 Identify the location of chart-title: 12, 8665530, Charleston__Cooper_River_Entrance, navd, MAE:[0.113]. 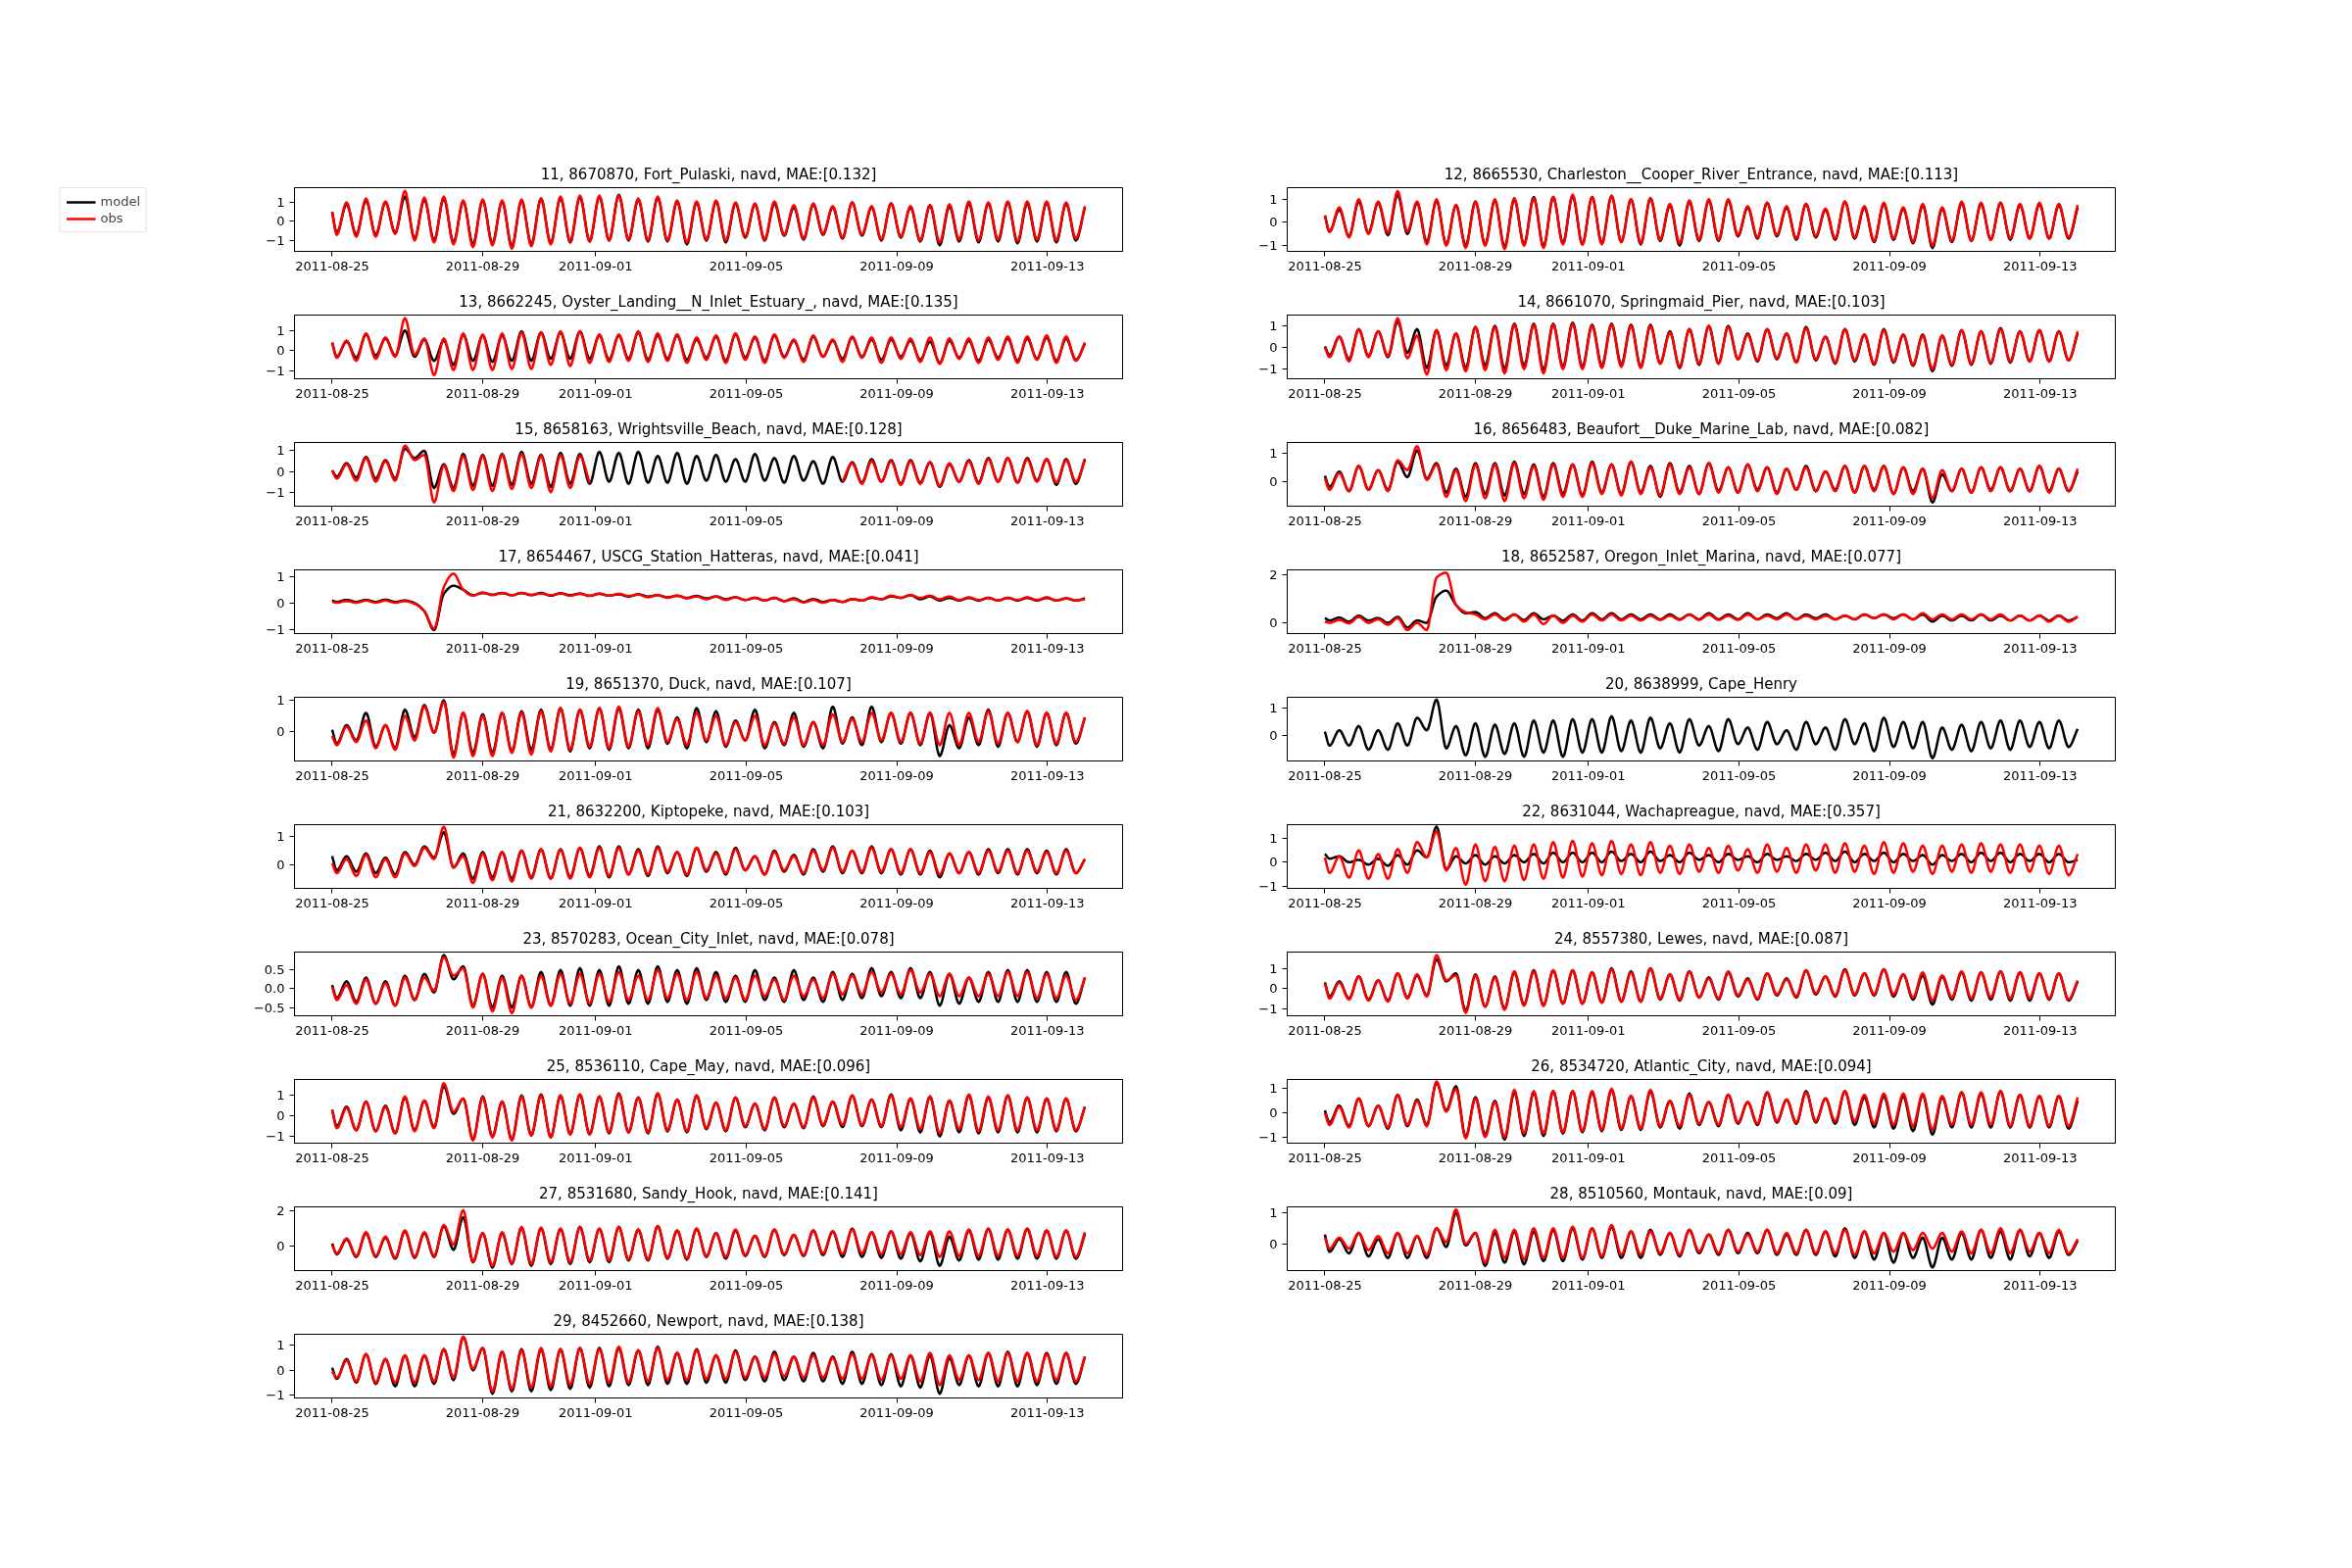
(1701, 174).